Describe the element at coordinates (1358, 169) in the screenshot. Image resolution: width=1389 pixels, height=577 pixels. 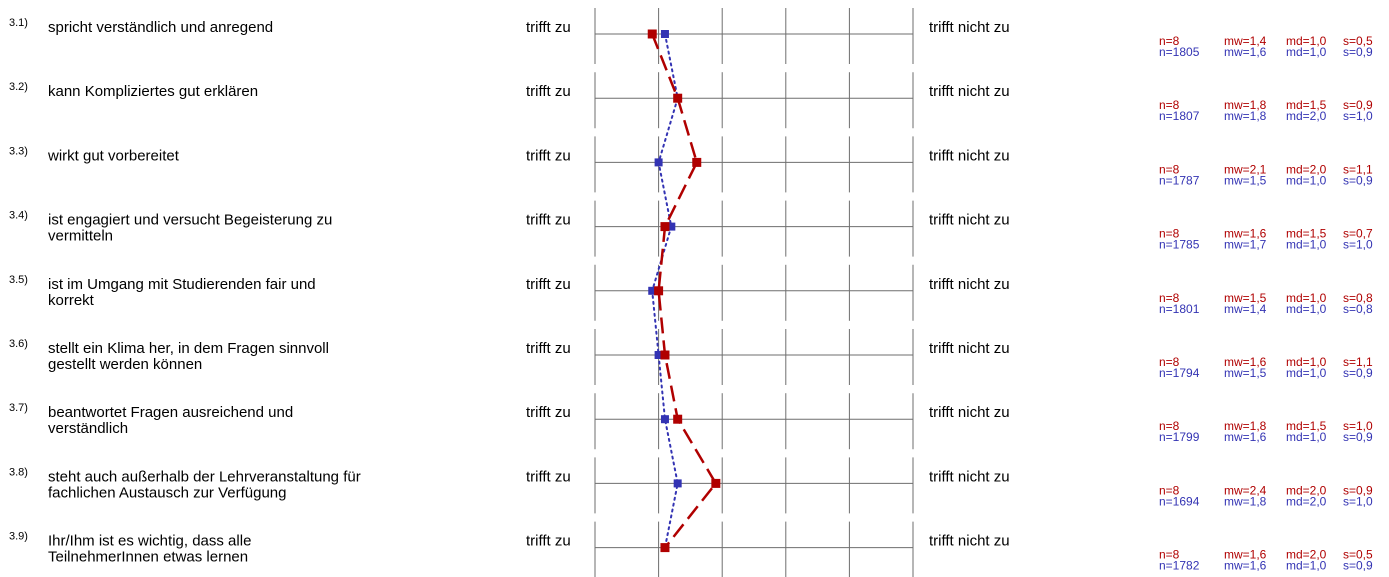
I see `stat-s-a: s=1,1` at that location.